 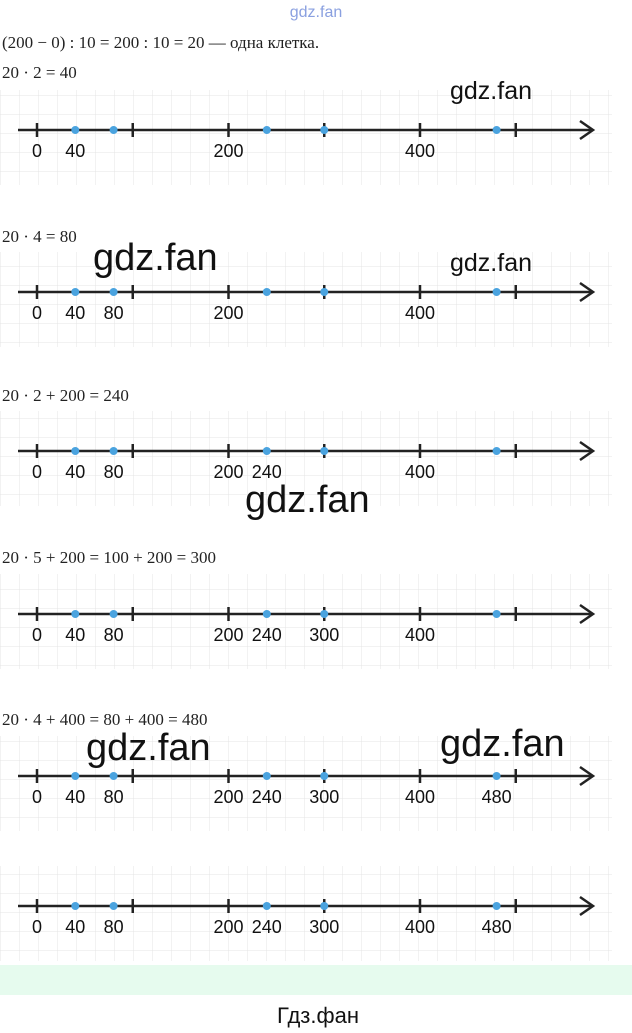 What do you see at coordinates (105, 719) in the screenshot?
I see `equation: 20 · 4 + 400 = 80 + 400 = 480` at bounding box center [105, 719].